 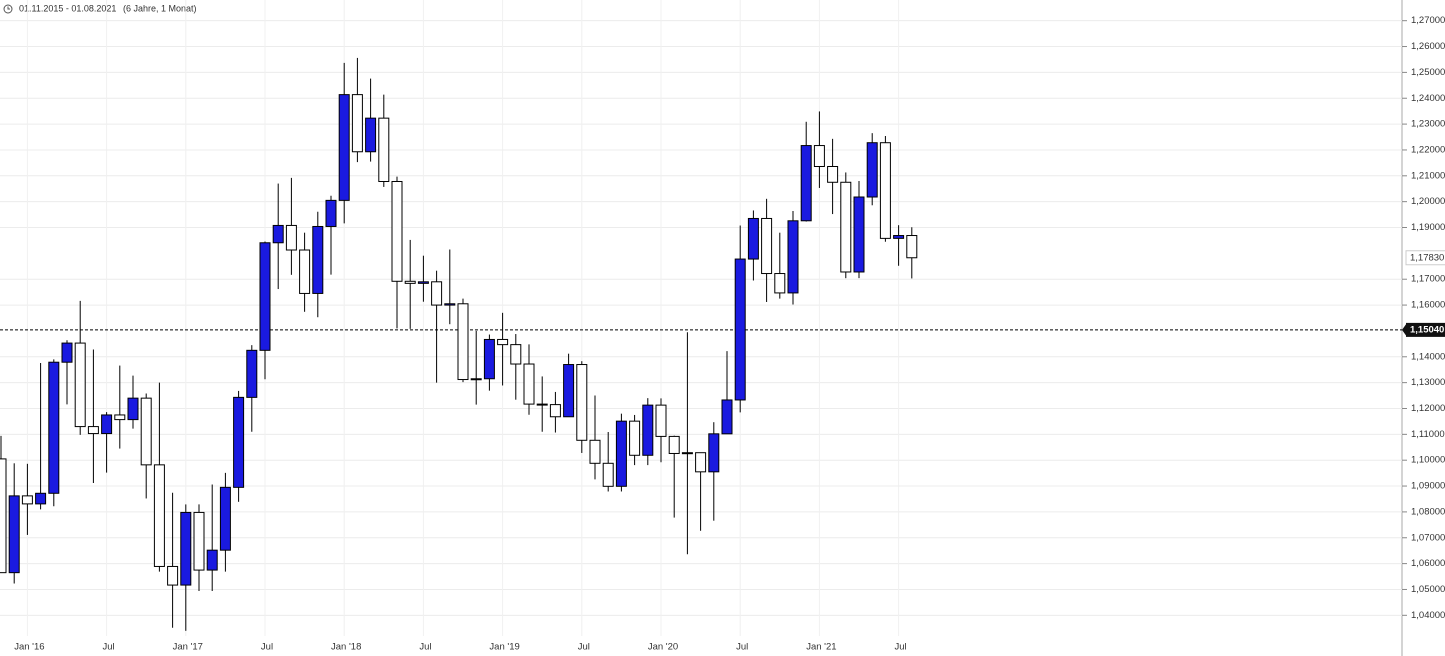 What do you see at coordinates (1428, 201) in the screenshot?
I see `y-tick-label: 1,20000` at bounding box center [1428, 201].